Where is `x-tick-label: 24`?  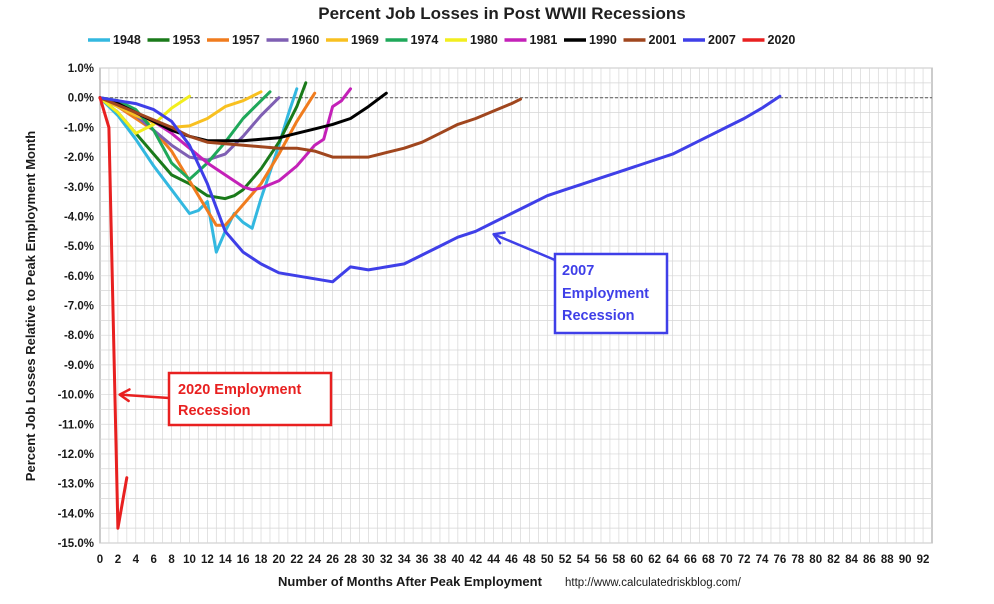 x-tick-label: 24 is located at coordinates (314, 560).